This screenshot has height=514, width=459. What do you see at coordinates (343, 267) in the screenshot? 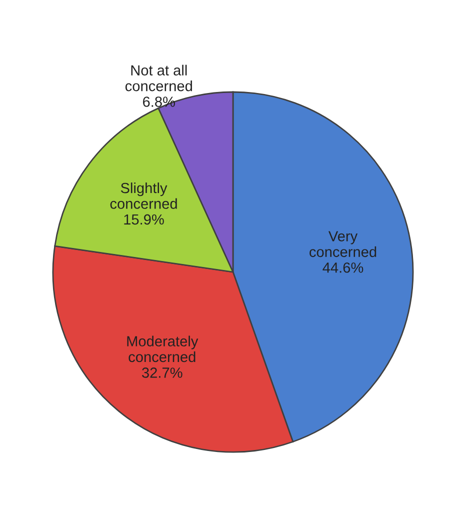
I see `data-label: 44.6%` at bounding box center [343, 267].